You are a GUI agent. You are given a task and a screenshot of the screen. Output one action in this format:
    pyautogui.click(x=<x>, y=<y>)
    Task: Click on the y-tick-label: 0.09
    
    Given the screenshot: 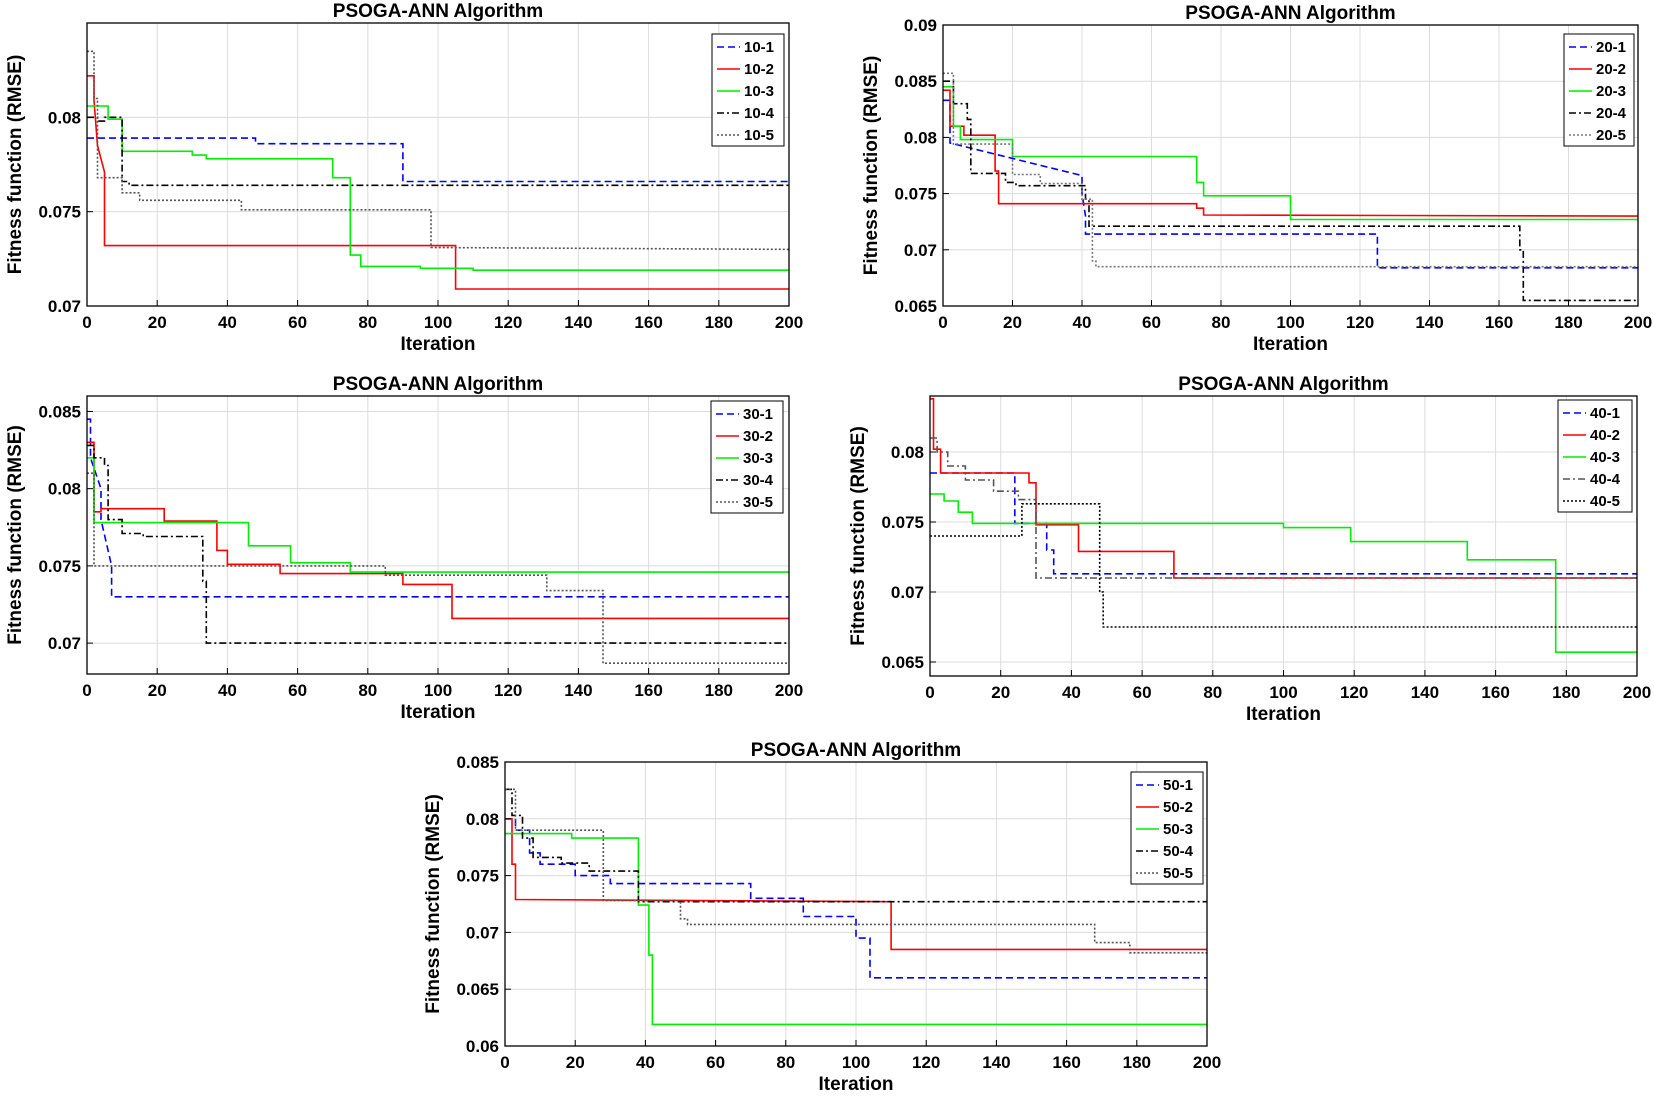 What is the action you would take?
    pyautogui.click(x=920, y=25)
    